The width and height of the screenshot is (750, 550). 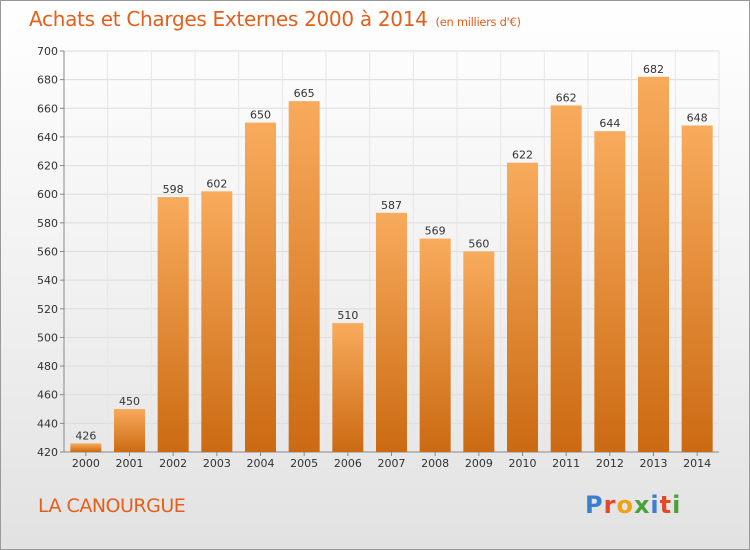 What do you see at coordinates (478, 244) in the screenshot?
I see `value-label: 560` at bounding box center [478, 244].